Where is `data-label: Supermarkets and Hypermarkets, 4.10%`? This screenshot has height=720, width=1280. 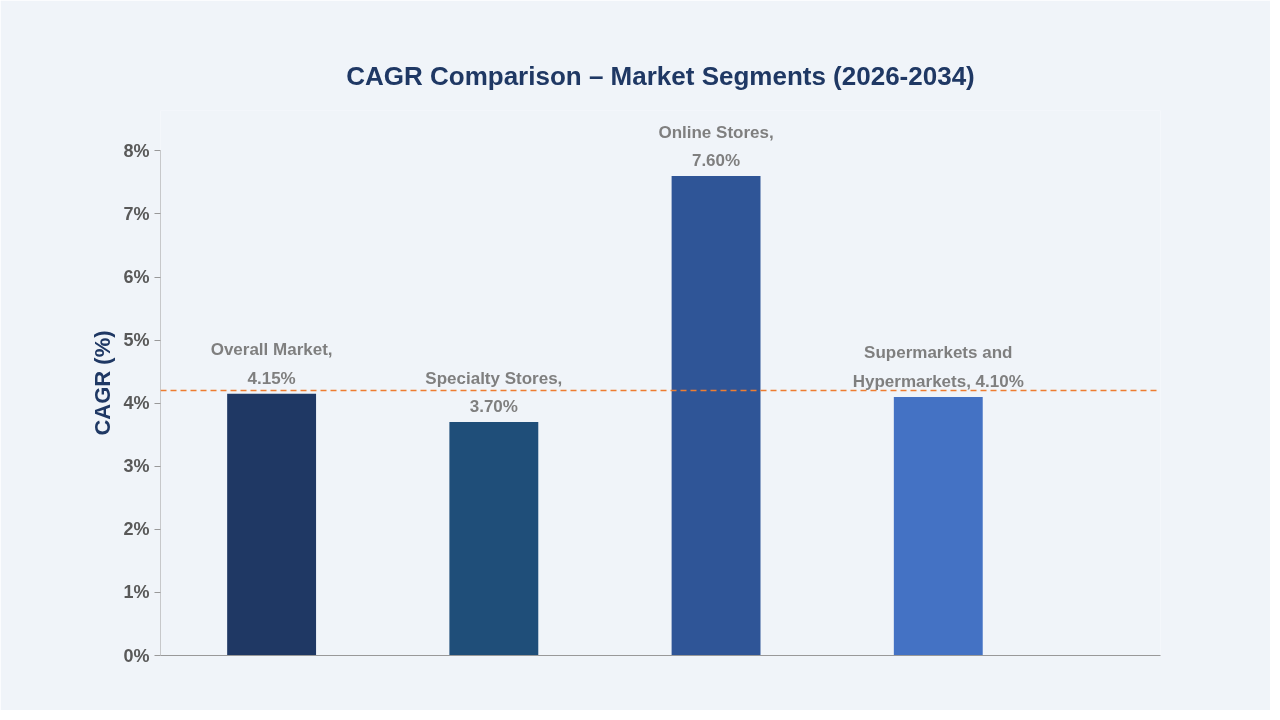 data-label: Supermarkets and Hypermarkets, 4.10% is located at coordinates (938, 367).